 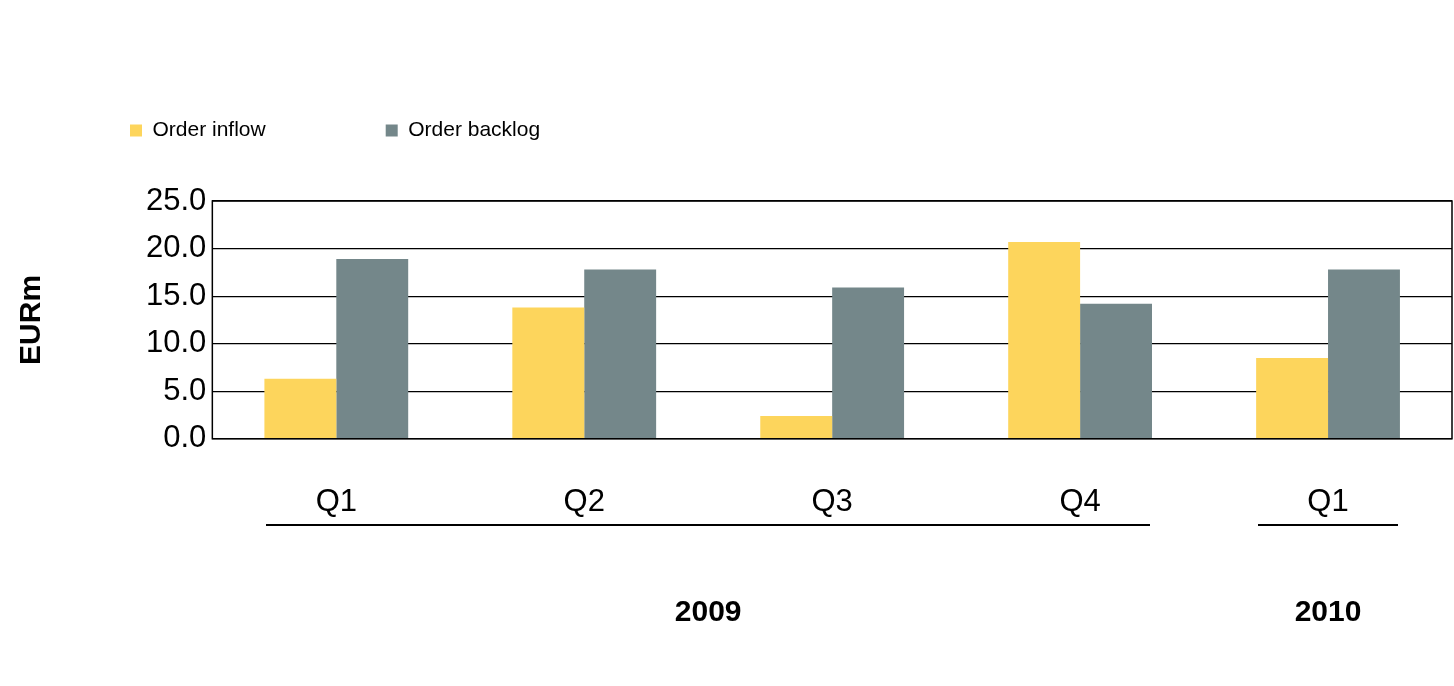 I want to click on legend-label: Order backlog, so click(x=474, y=129).